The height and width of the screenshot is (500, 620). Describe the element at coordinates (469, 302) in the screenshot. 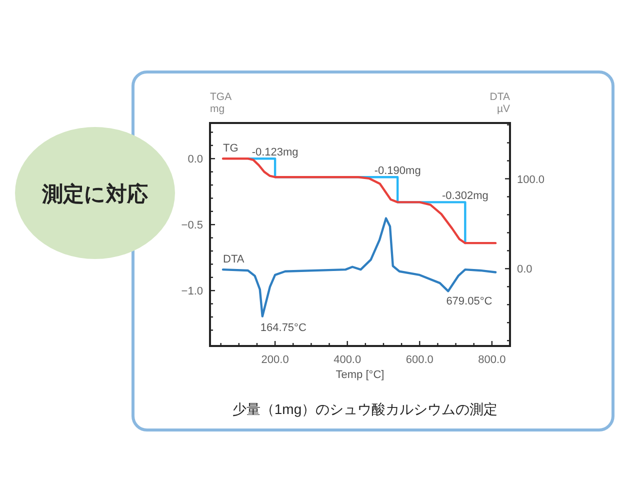

I see `annotation: 679.05°C` at that location.